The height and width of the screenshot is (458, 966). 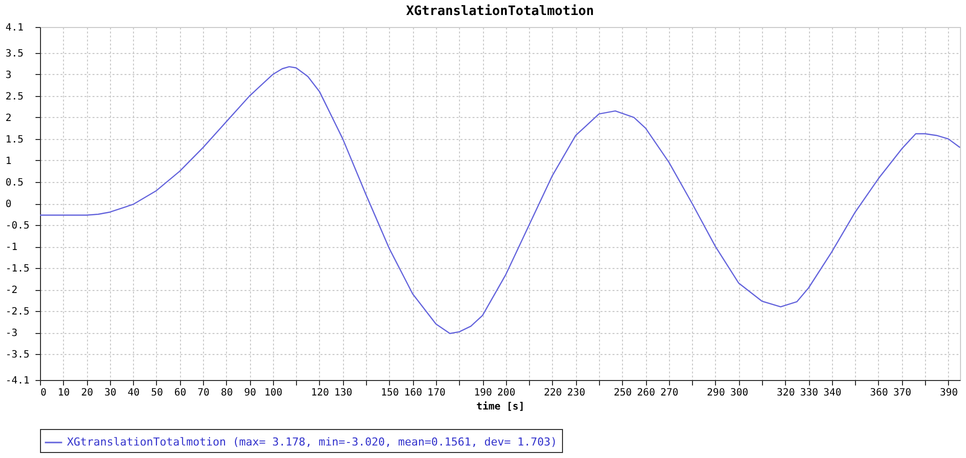 I want to click on x-tick-label: 330, so click(x=809, y=393).